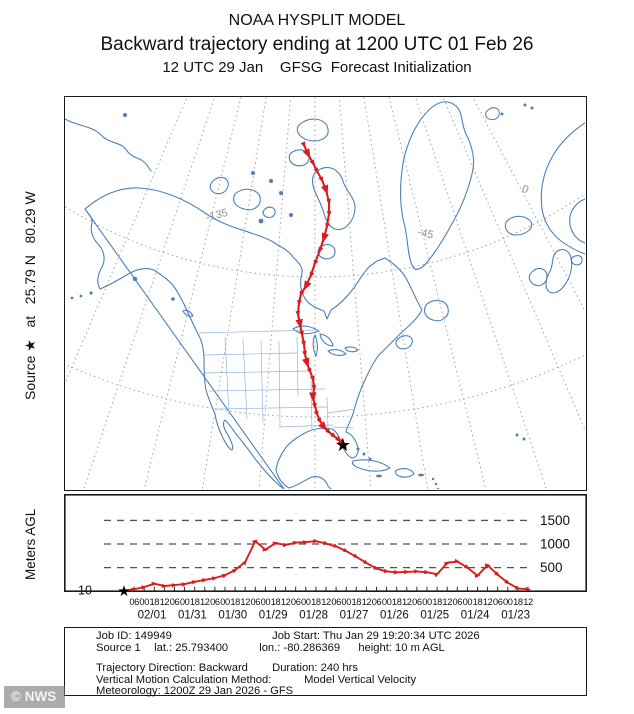 The height and width of the screenshot is (714, 634). What do you see at coordinates (555, 544) in the screenshot?
I see `level-label-1000: 1000` at bounding box center [555, 544].